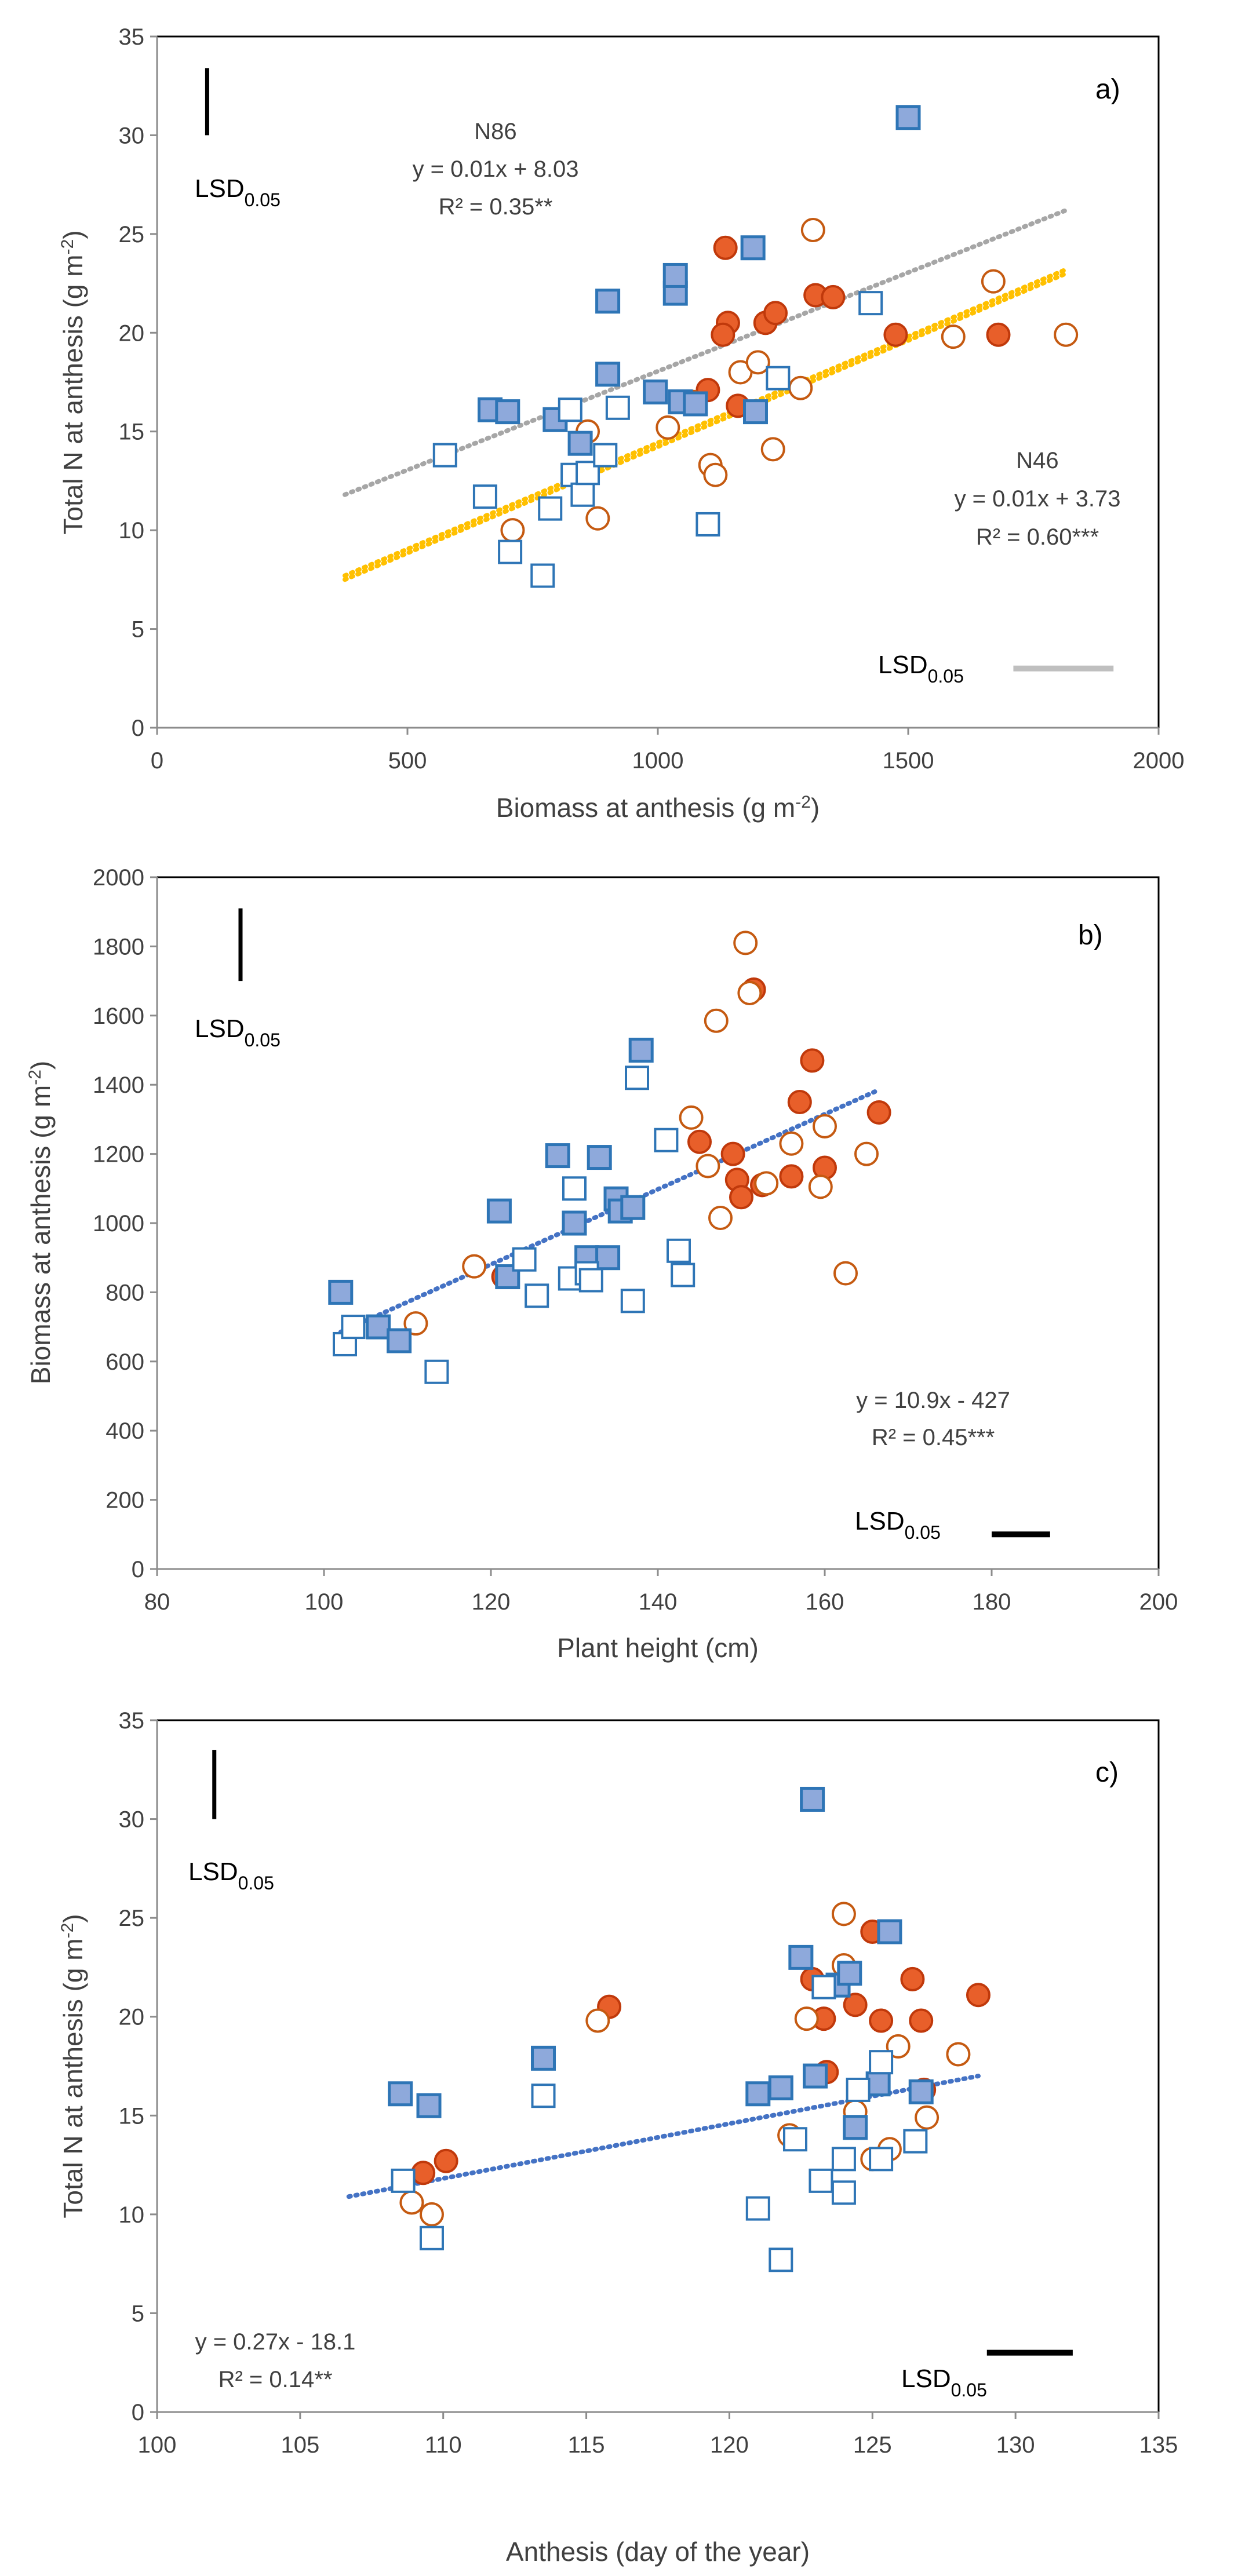 This screenshot has width=1249, height=2576. Describe the element at coordinates (275, 2360) in the screenshot. I see `annotations: y = 0.27x - 18.1 R² = 0.14**` at that location.